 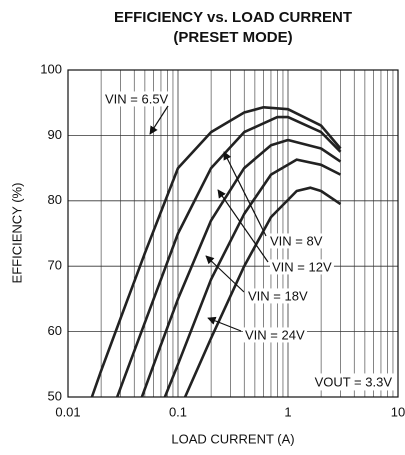 I want to click on y-tick-label: 70, so click(x=55, y=265).